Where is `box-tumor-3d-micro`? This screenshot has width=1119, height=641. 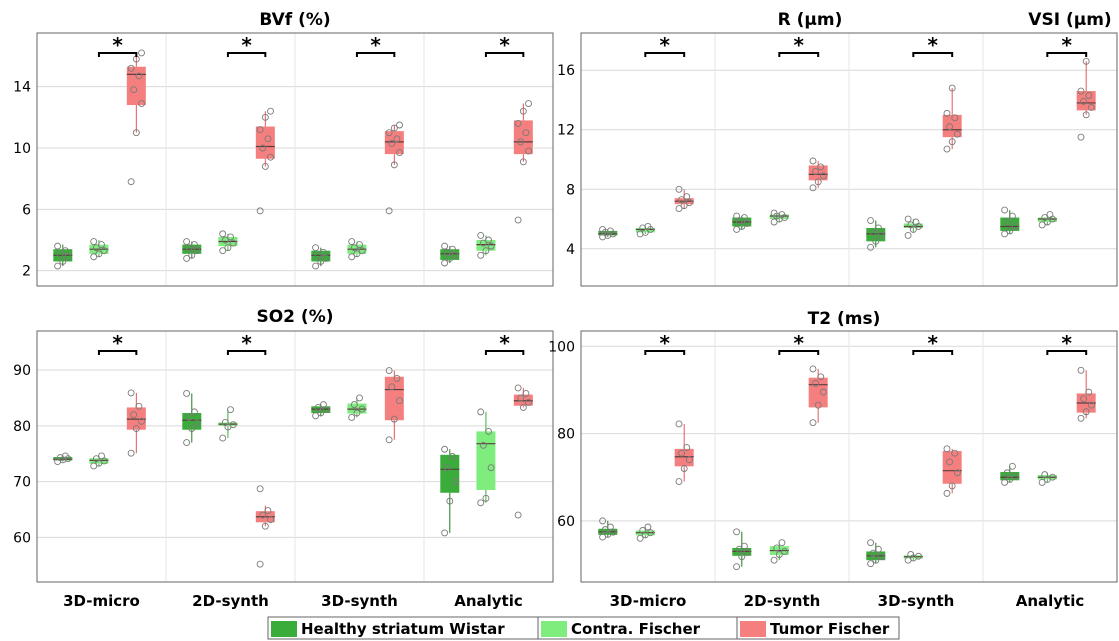 box-tumor-3d-micro is located at coordinates (136, 117).